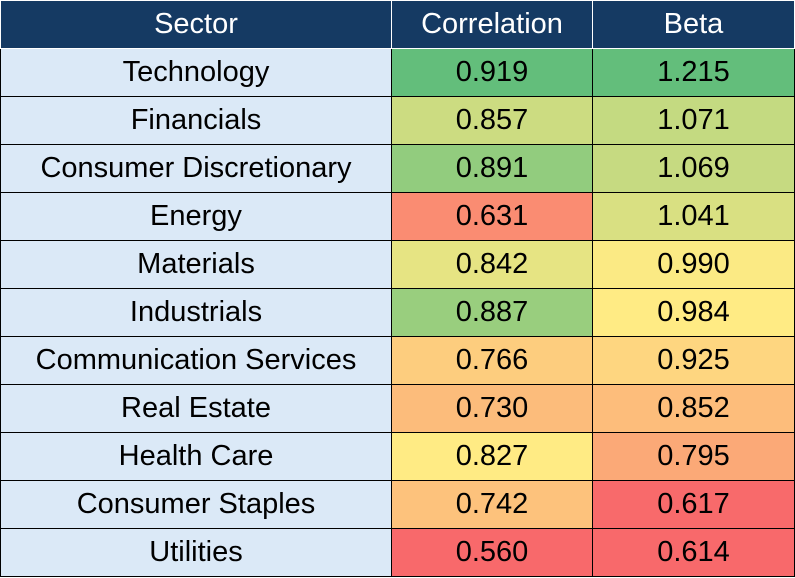  Describe the element at coordinates (196, 504) in the screenshot. I see `sector-cell: Consumer Staples` at that location.